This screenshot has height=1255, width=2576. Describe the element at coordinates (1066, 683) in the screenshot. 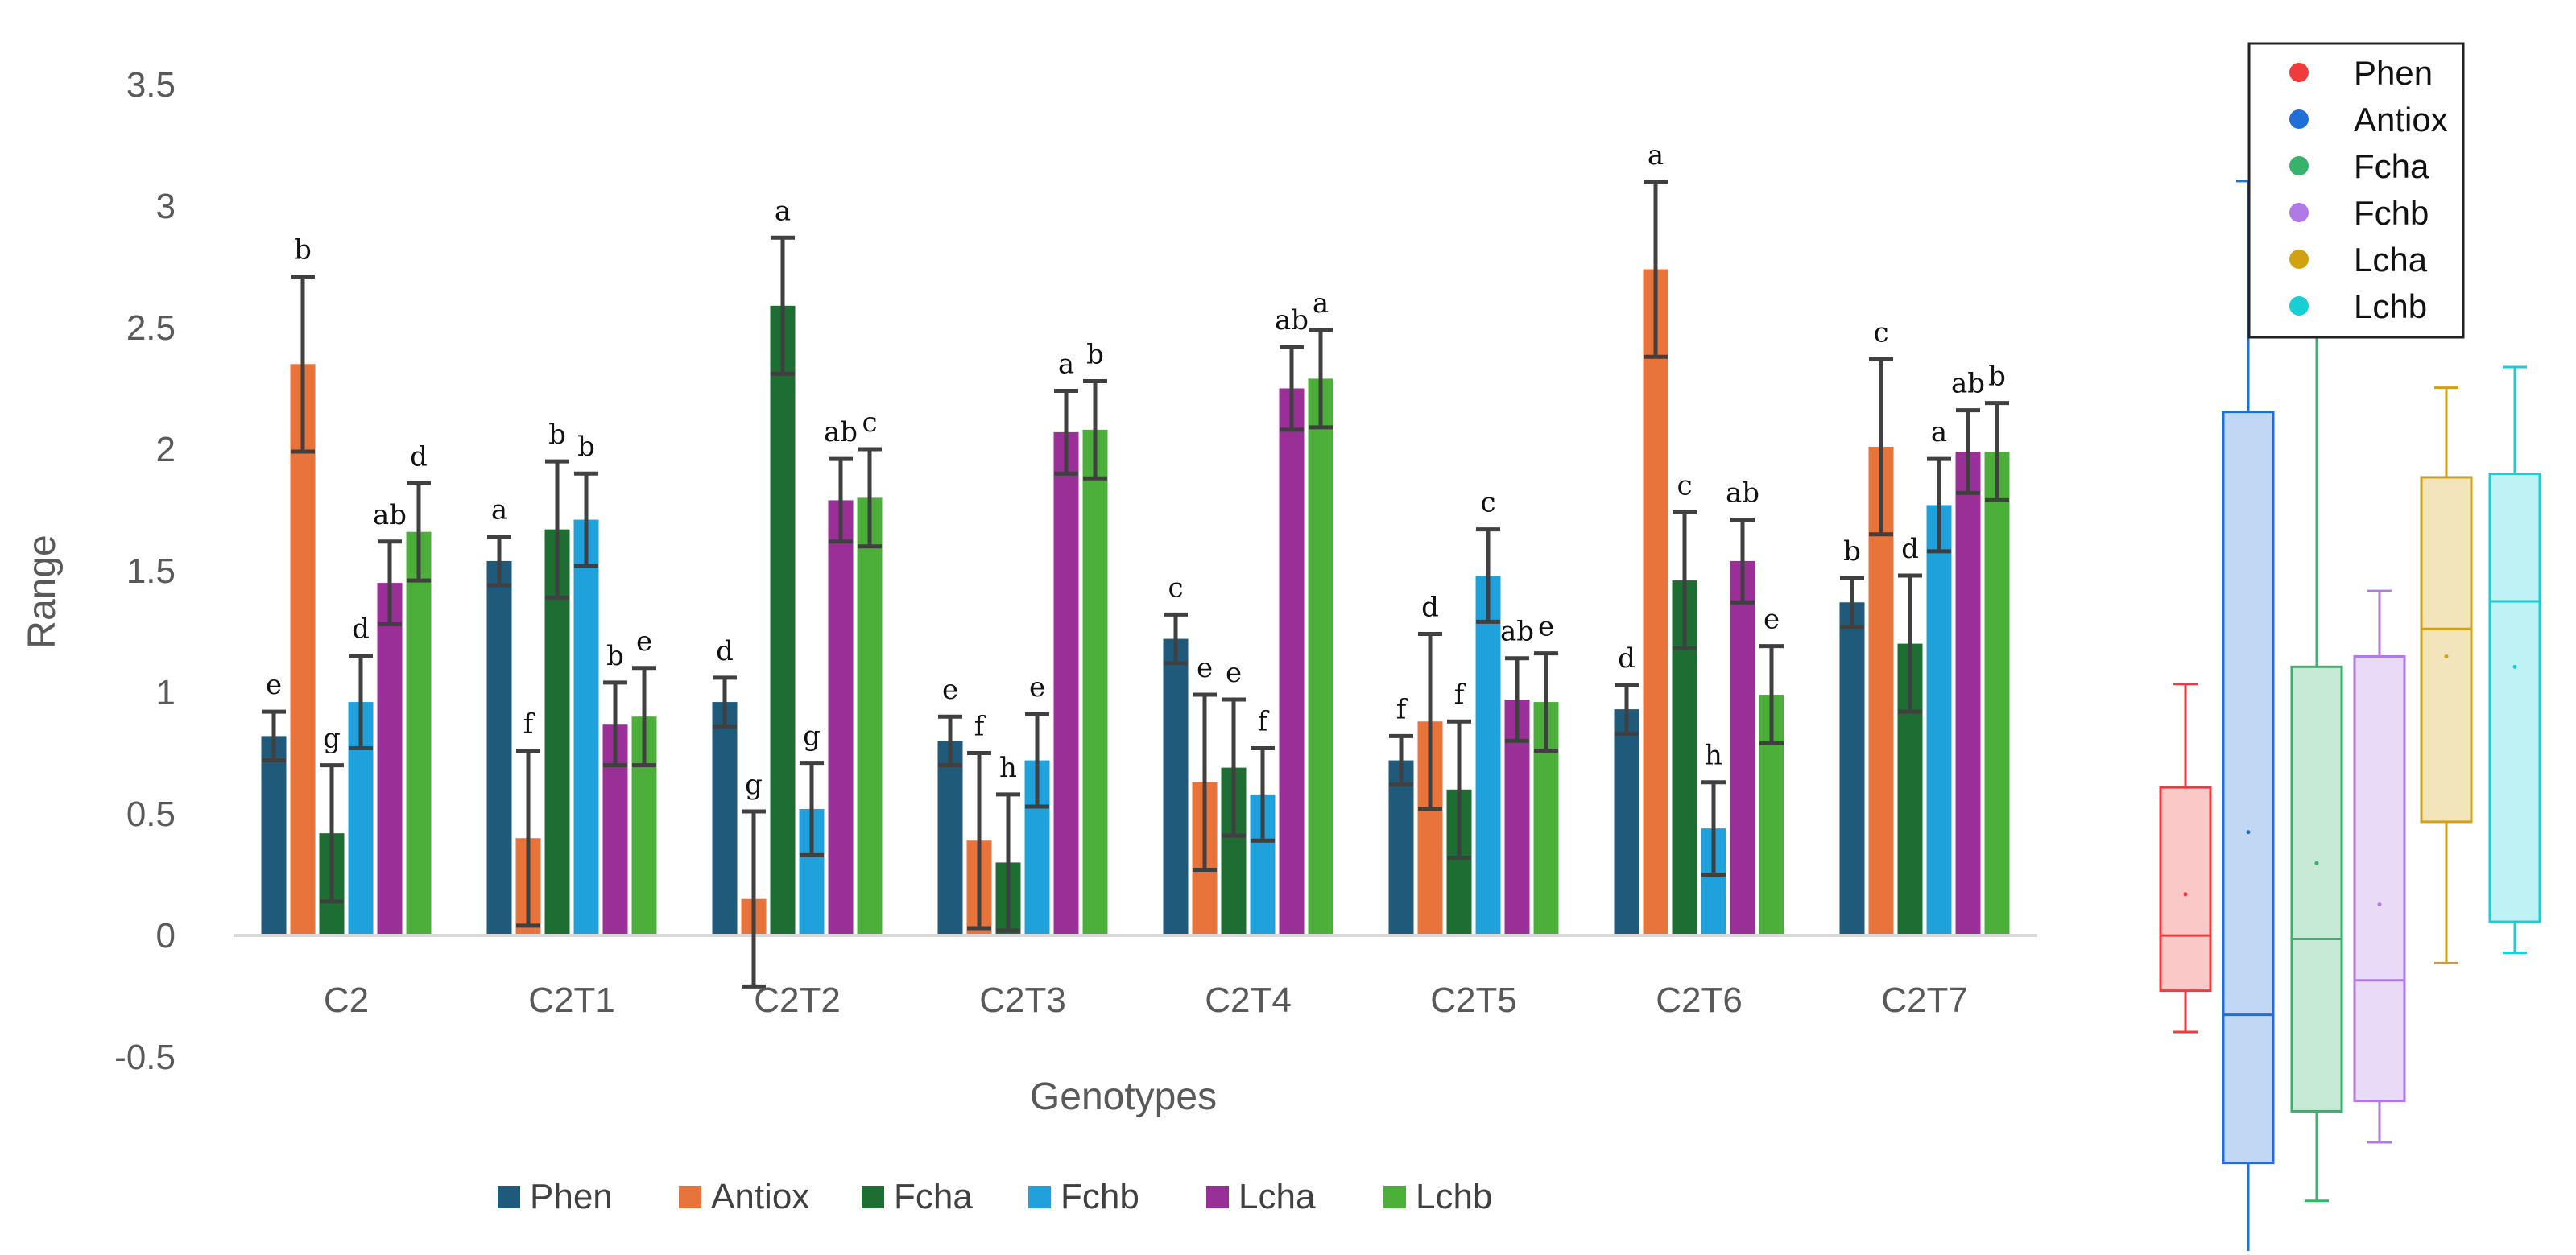

I see `bar-lcha-c2t3` at that location.